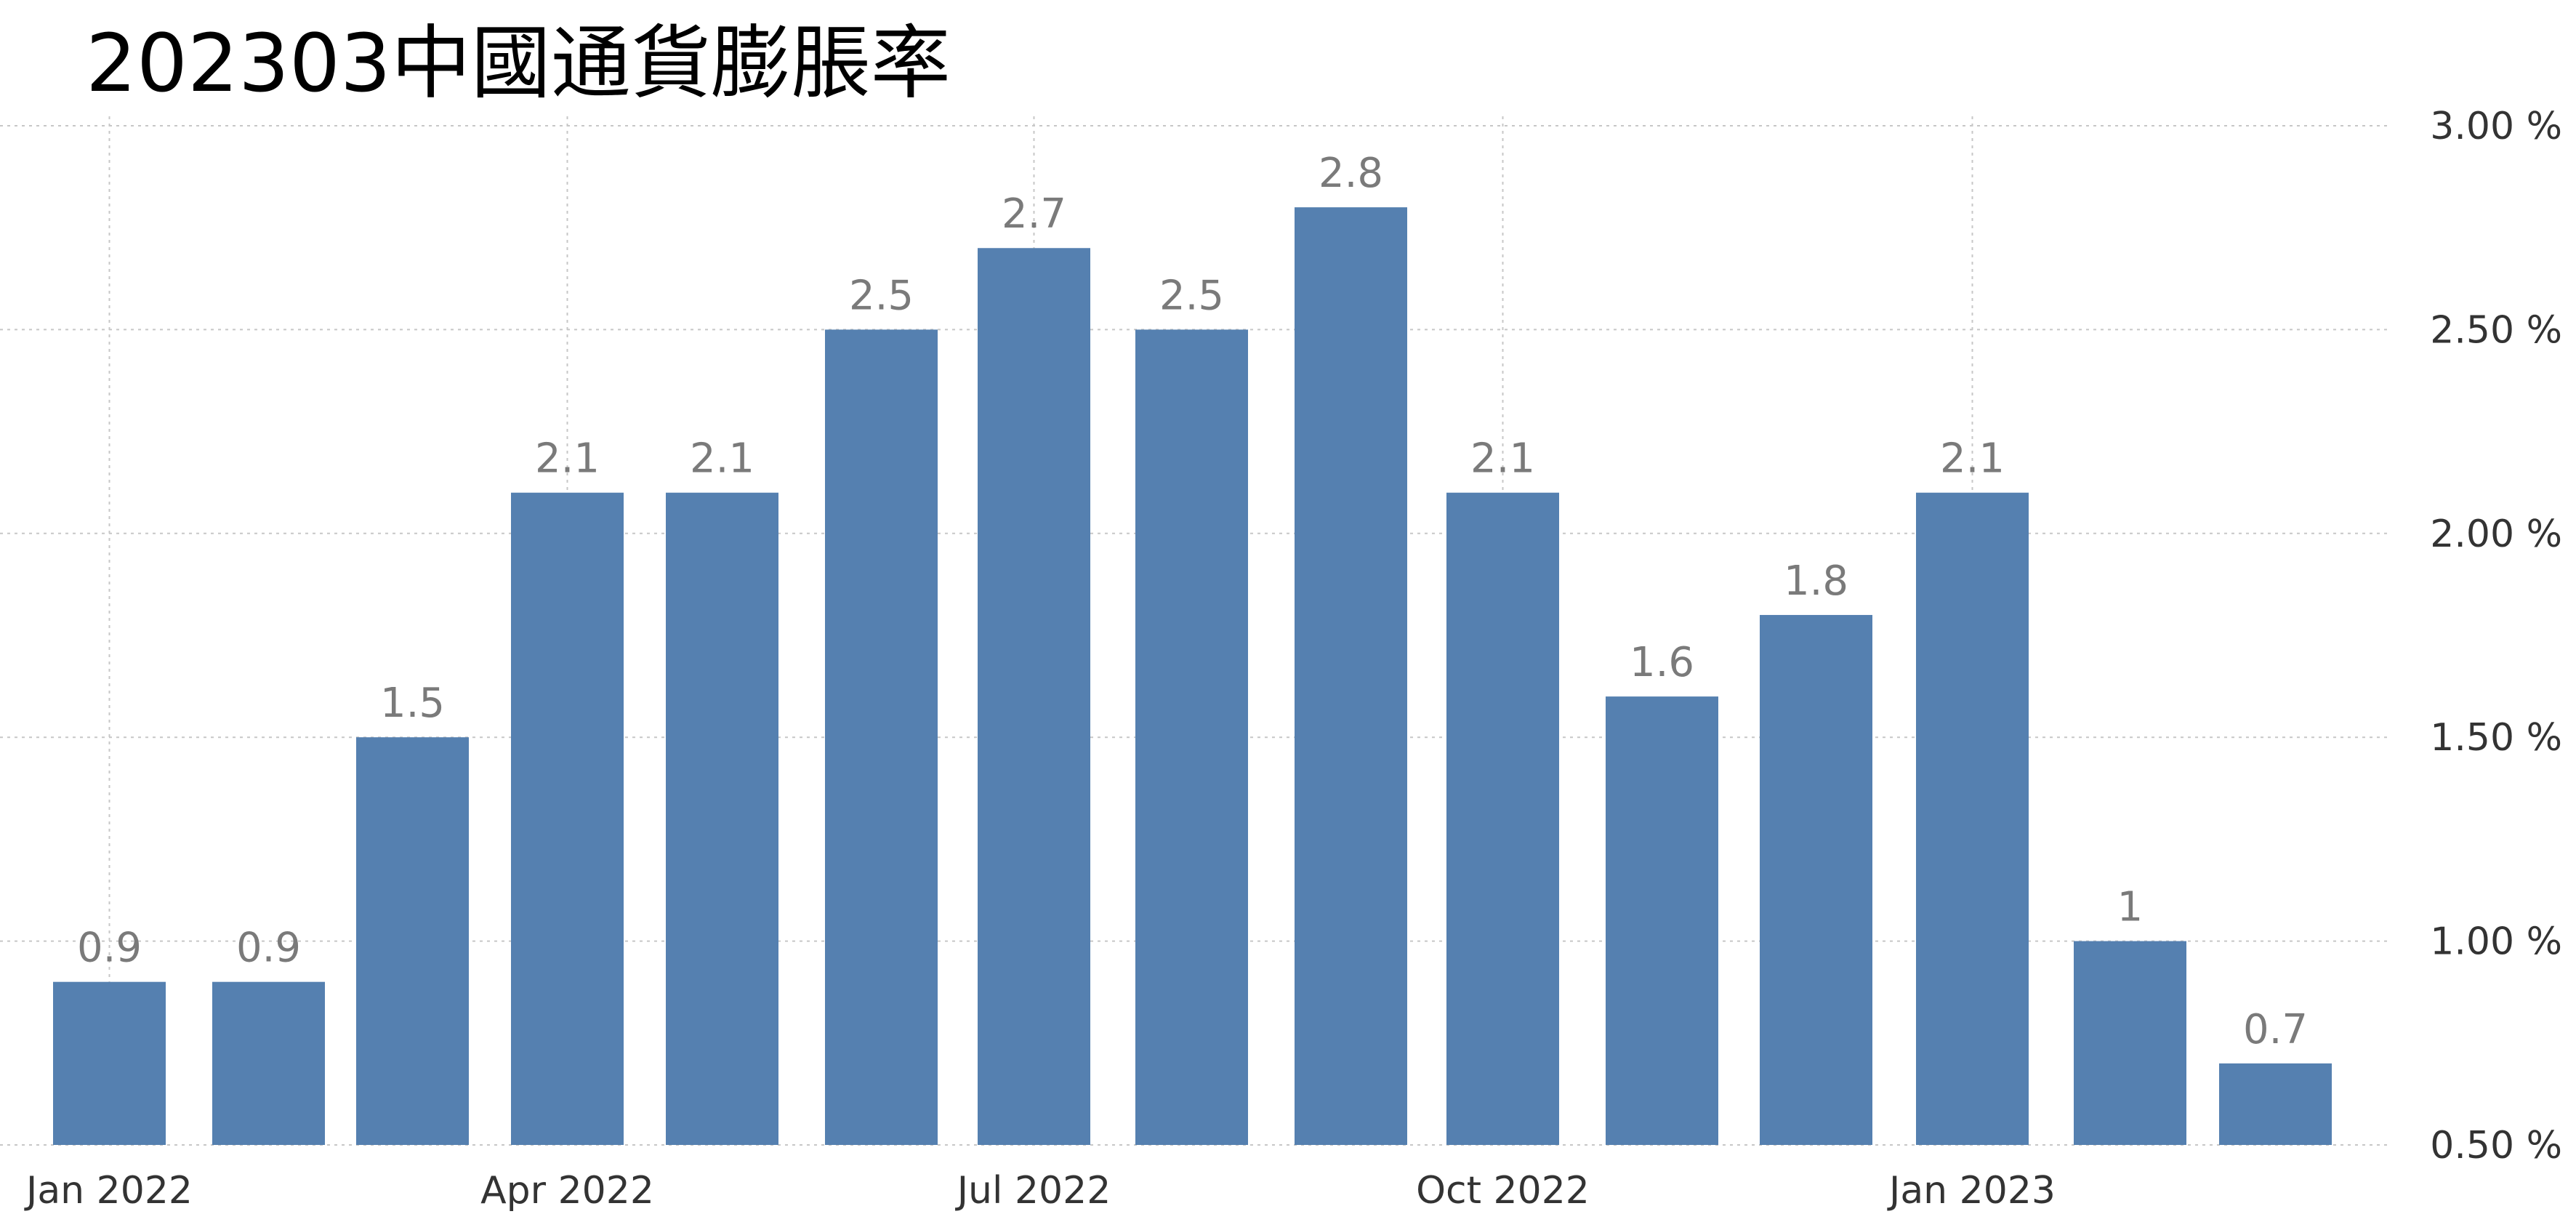 The image size is (2576, 1214). Describe the element at coordinates (2496, 636) in the screenshot. I see `y-axis: 0.50 % 1.00 % 1.50 % 2.00 % 2.50 % 3.00 %` at that location.